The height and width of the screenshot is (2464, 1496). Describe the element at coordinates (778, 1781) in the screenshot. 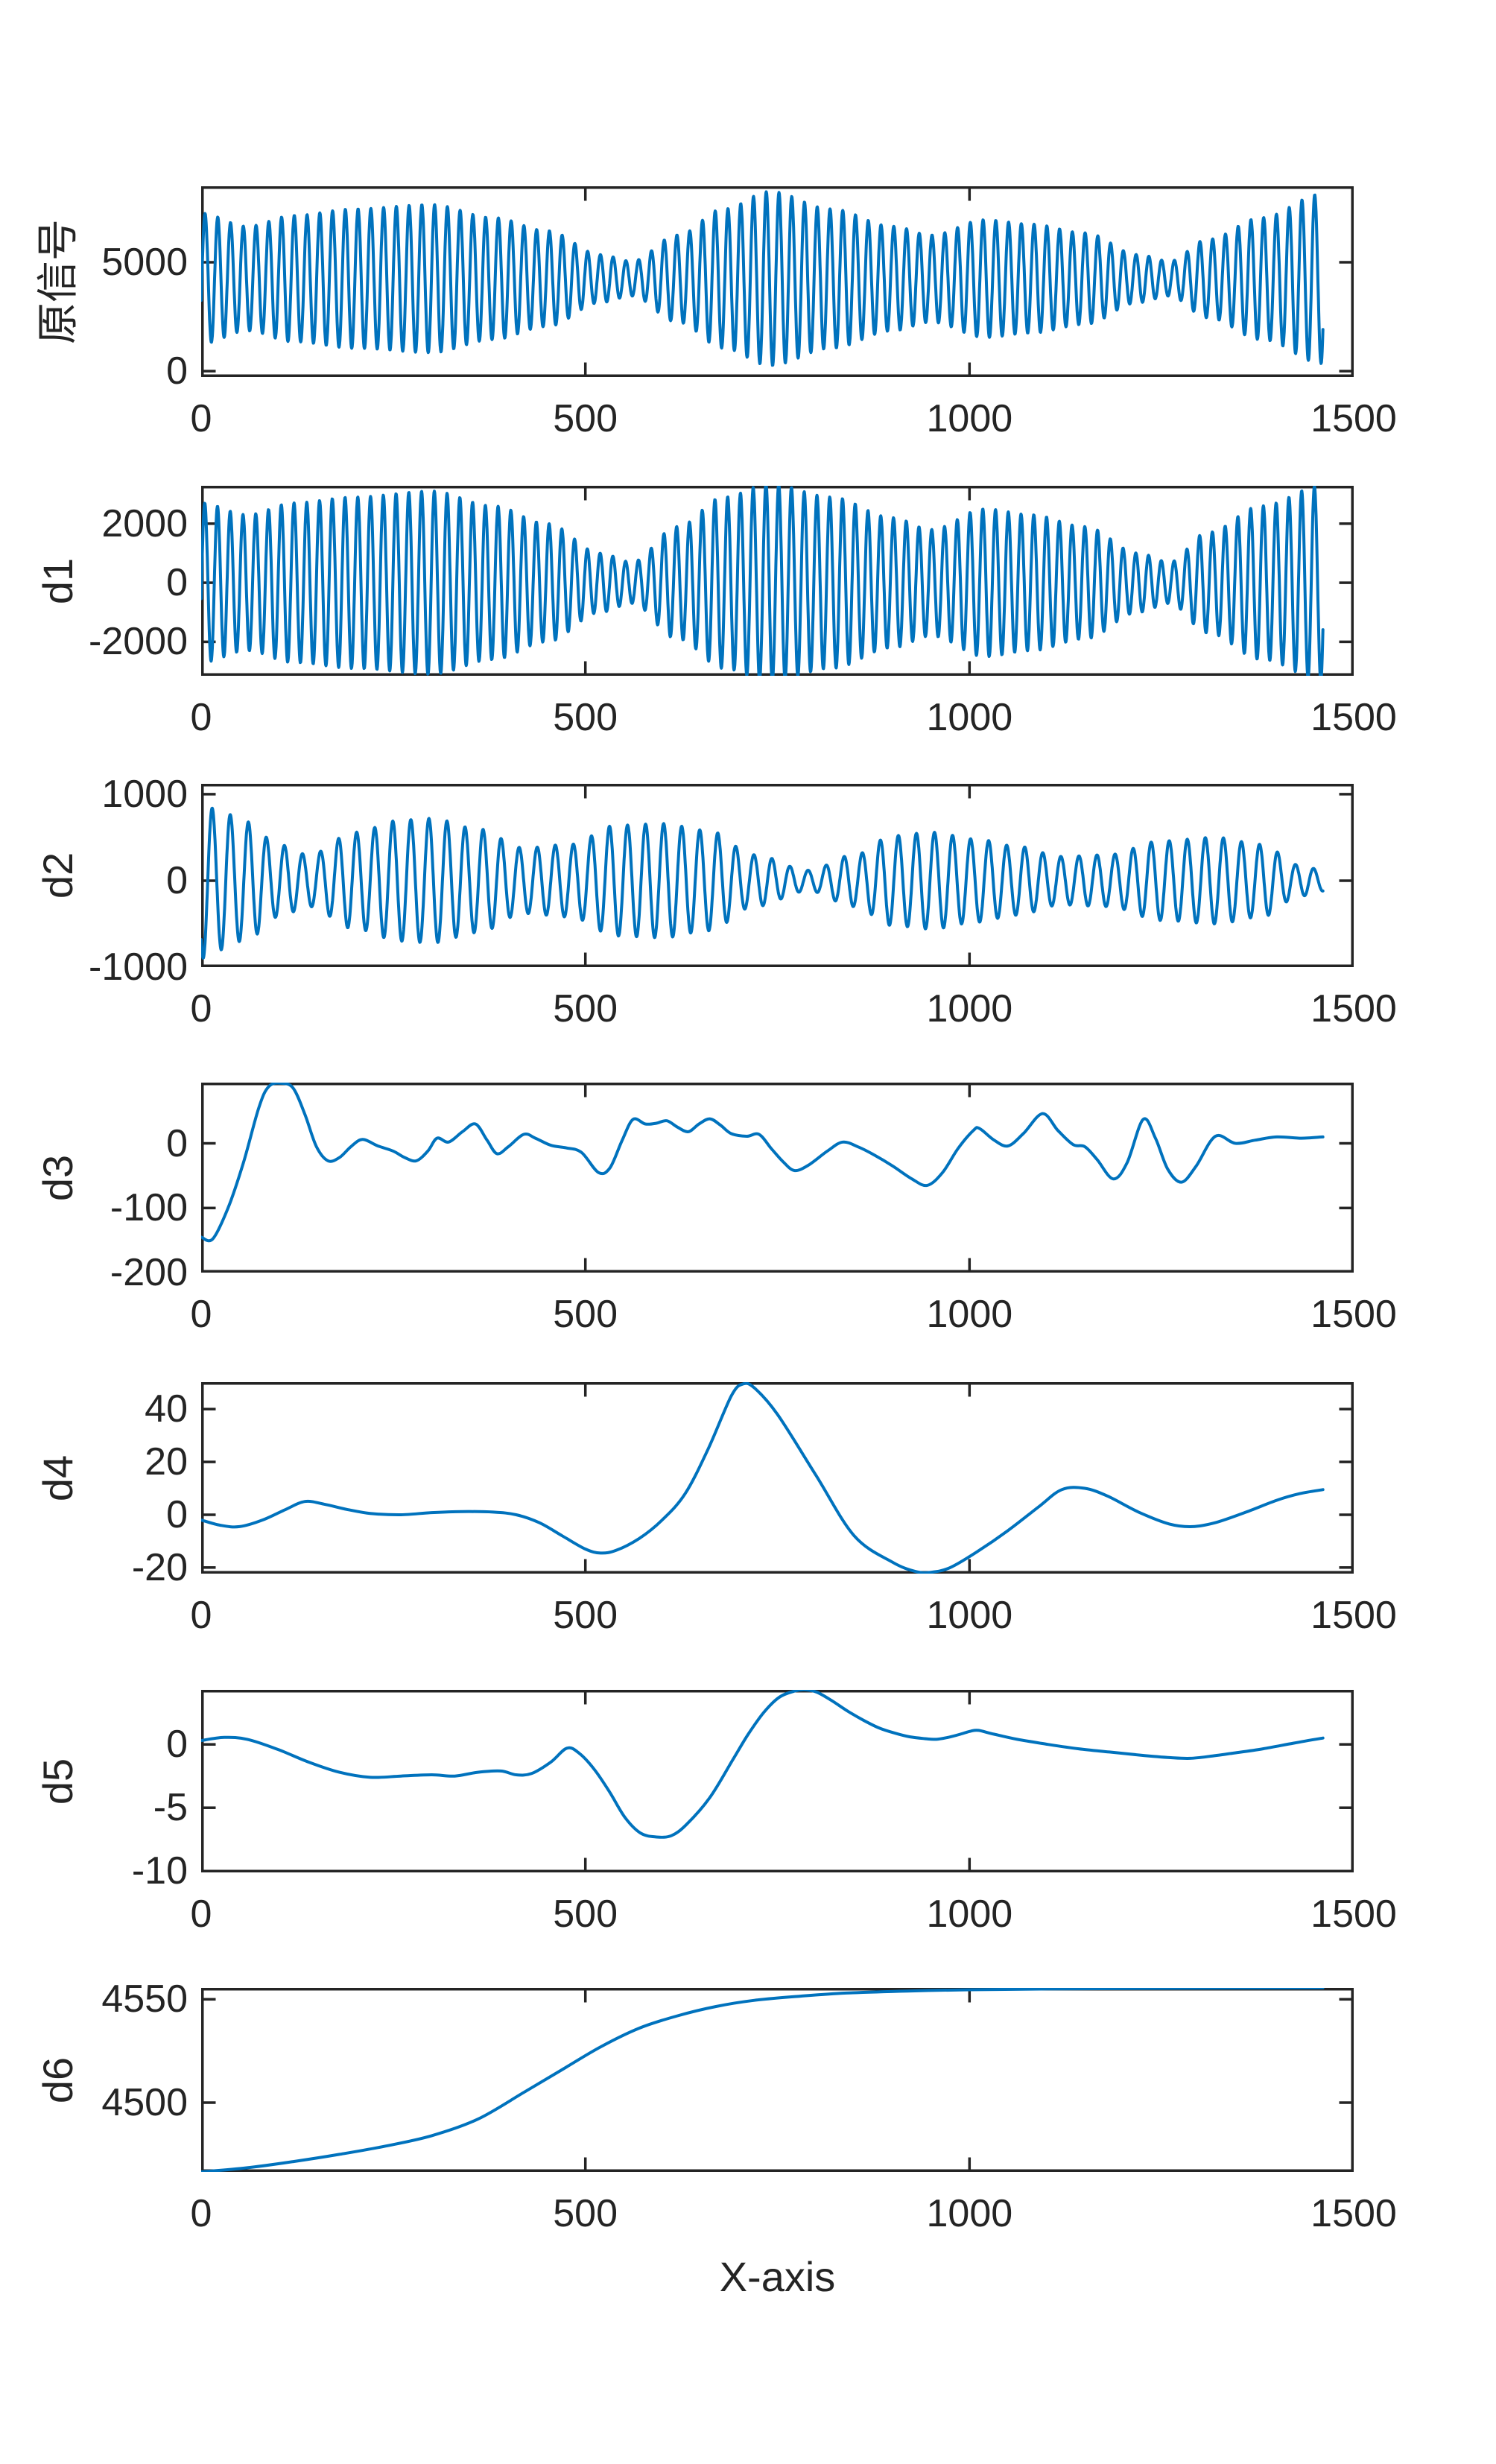

I see `plot-area-d5` at that location.